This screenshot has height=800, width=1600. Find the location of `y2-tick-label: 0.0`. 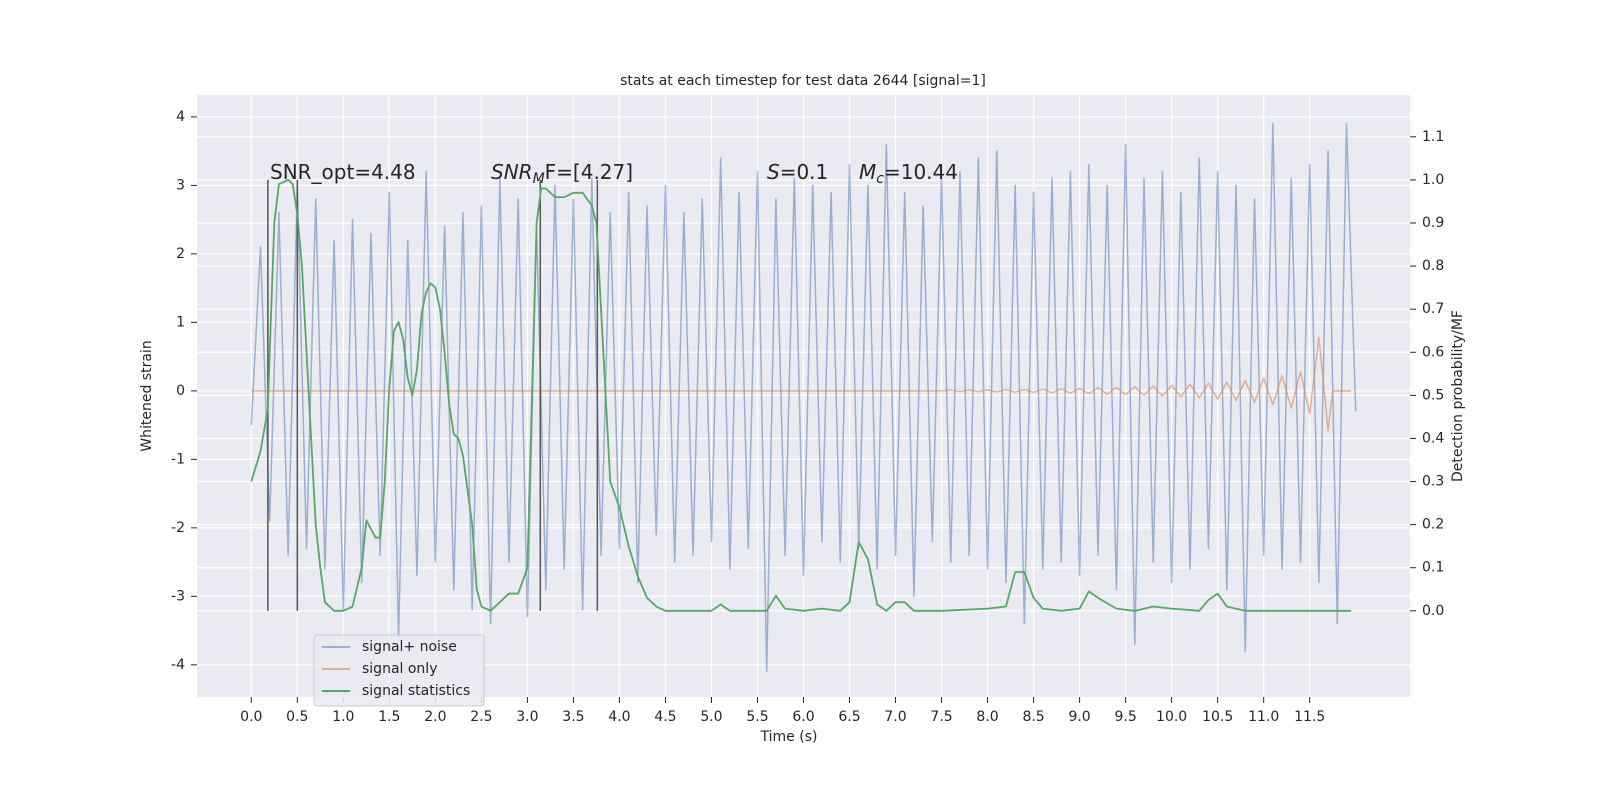

y2-tick-label: 0.0 is located at coordinates (1433, 611).